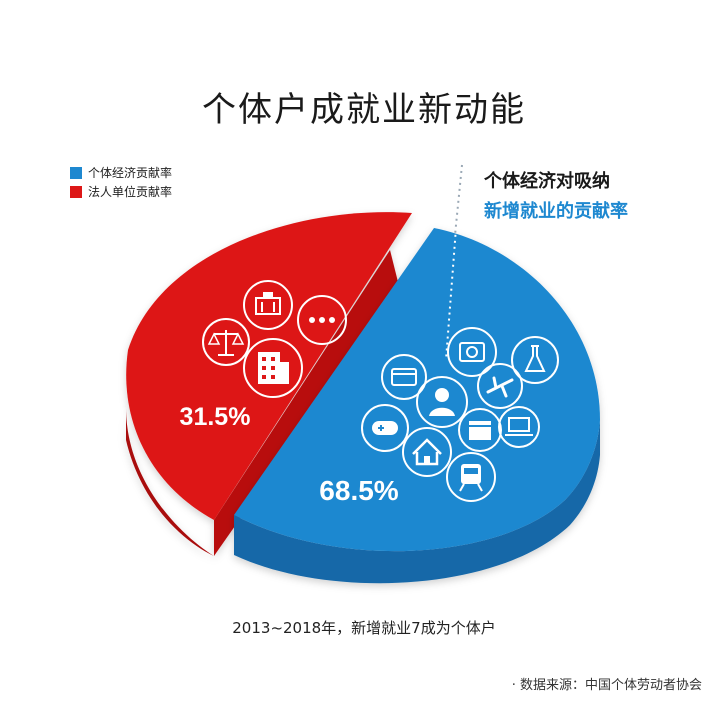  What do you see at coordinates (364, 110) in the screenshot?
I see `chart-title: 个体户成就业新动能` at bounding box center [364, 110].